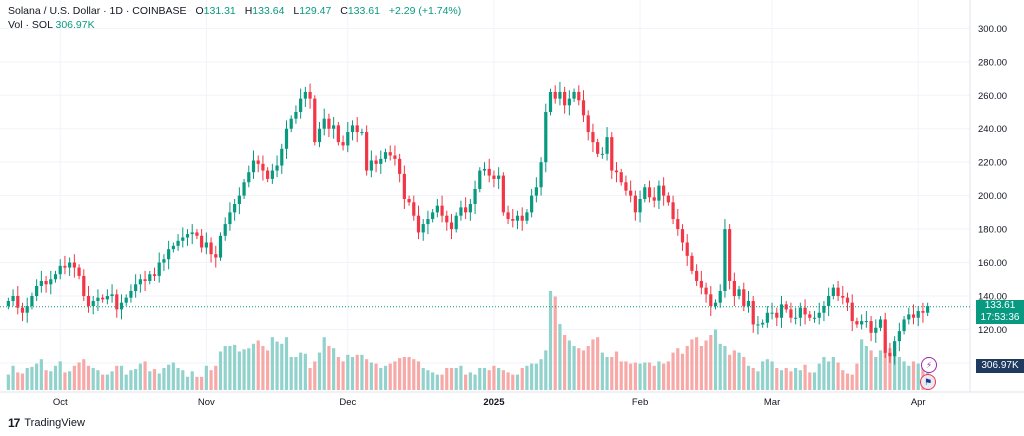 This screenshot has height=436, width=1024. What do you see at coordinates (248, 11) in the screenshot?
I see `high-label: H` at bounding box center [248, 11].